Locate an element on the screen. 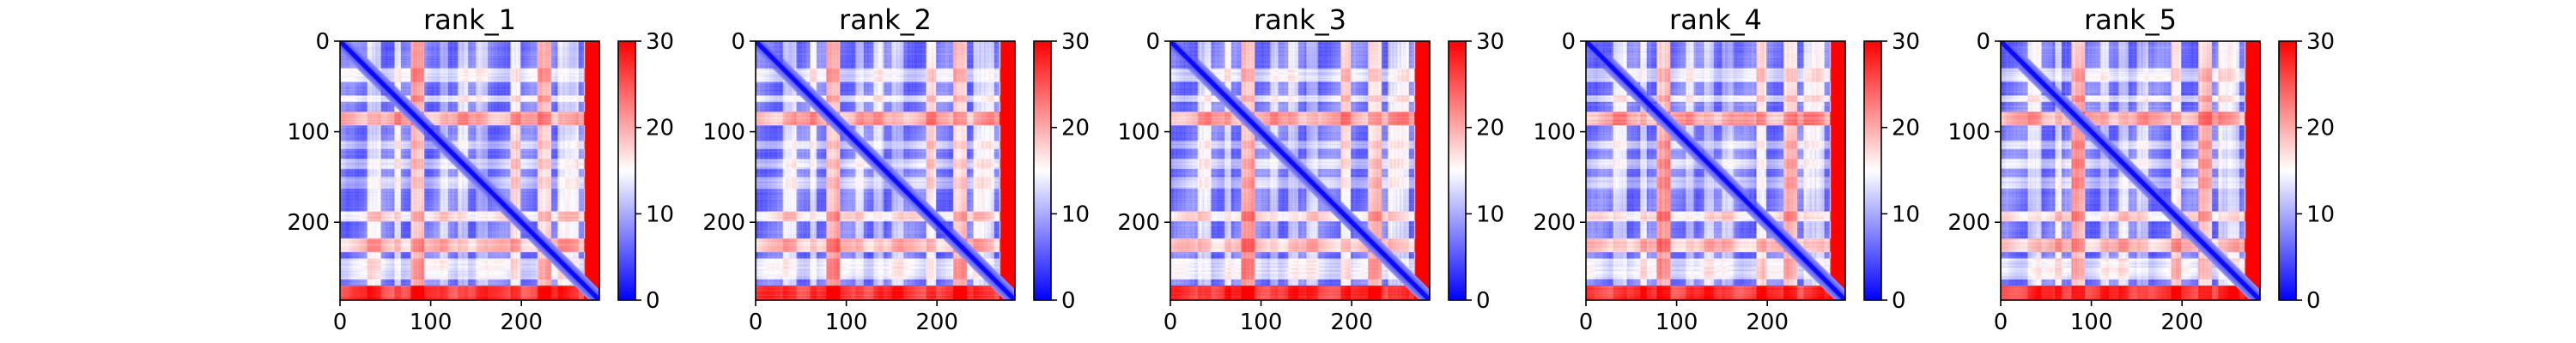 The height and width of the screenshot is (343, 2576). panel-title: rank_3 is located at coordinates (1300, 19).